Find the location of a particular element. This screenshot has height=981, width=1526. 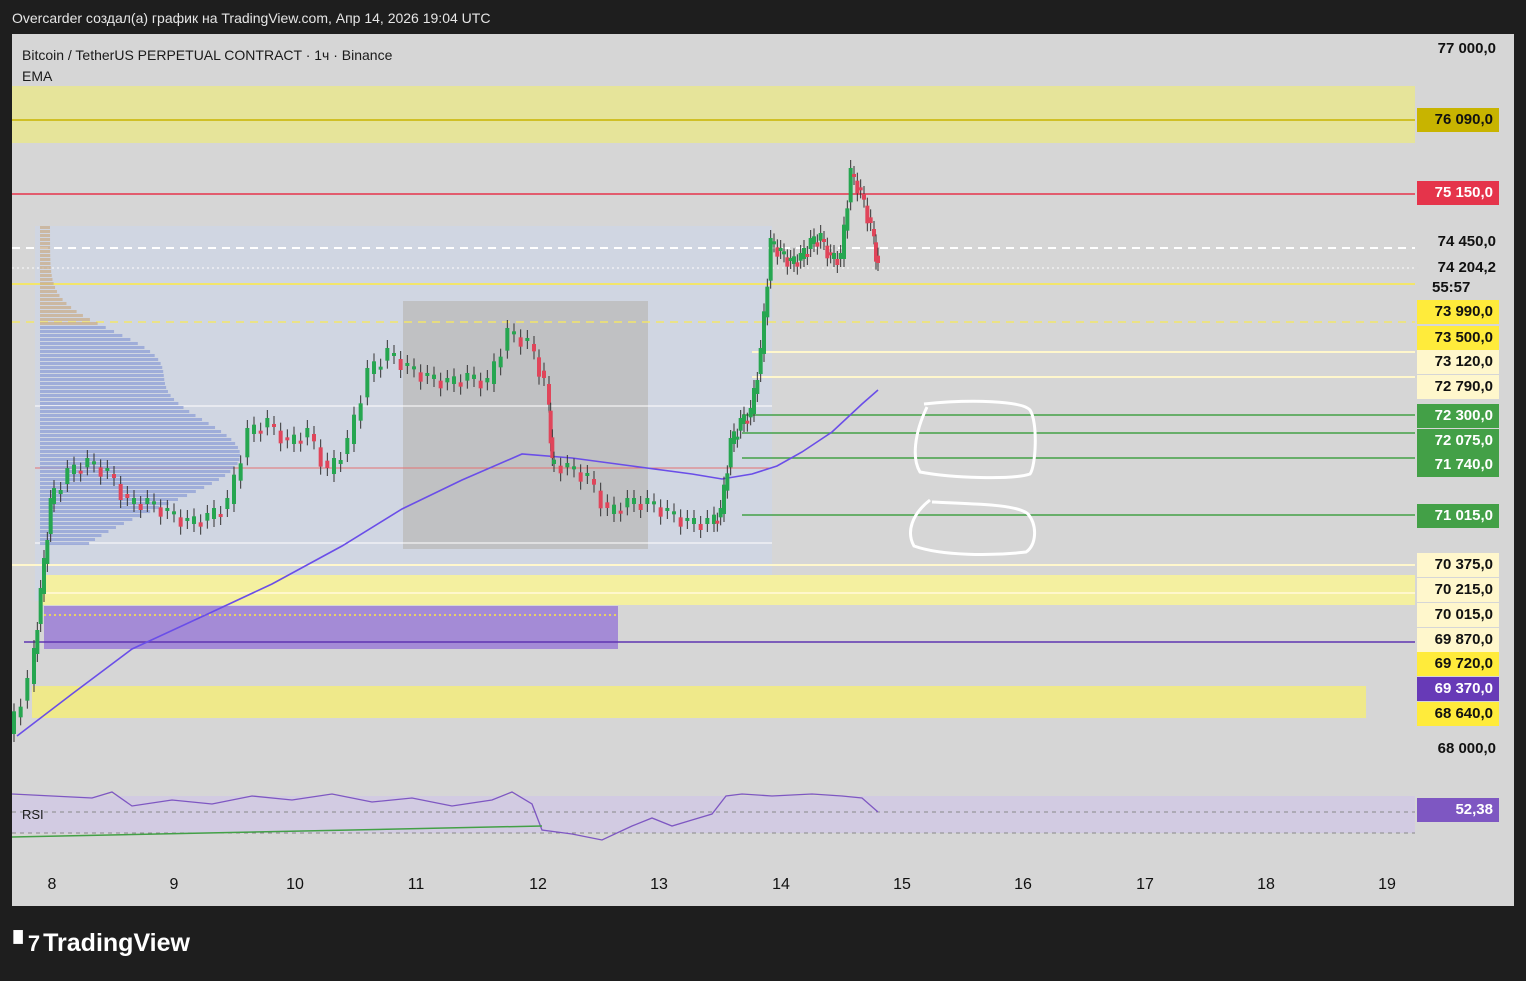

rsi-label: RSI is located at coordinates (33, 814).